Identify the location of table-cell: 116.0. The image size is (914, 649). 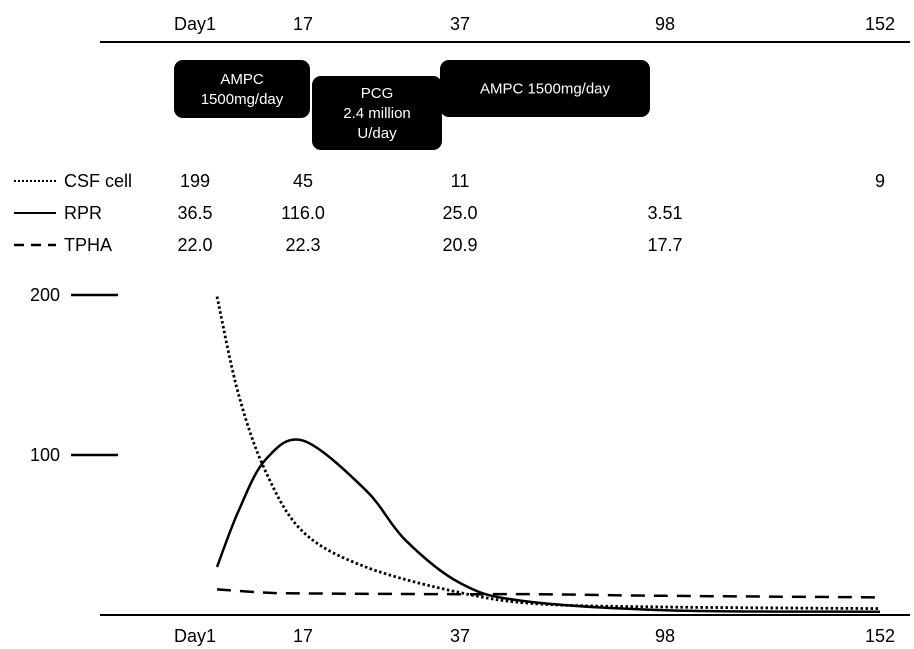
(303, 213).